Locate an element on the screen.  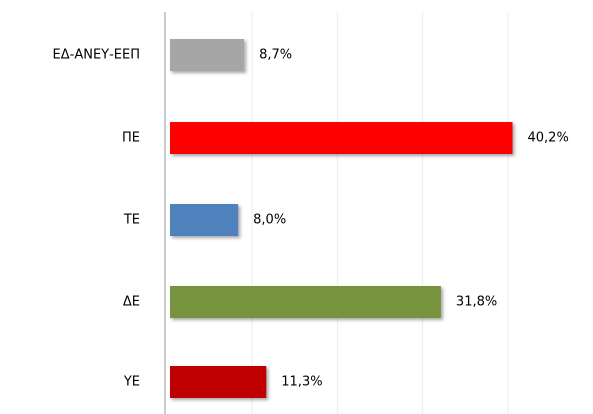
category-label: ΤΕ is located at coordinates (131, 220).